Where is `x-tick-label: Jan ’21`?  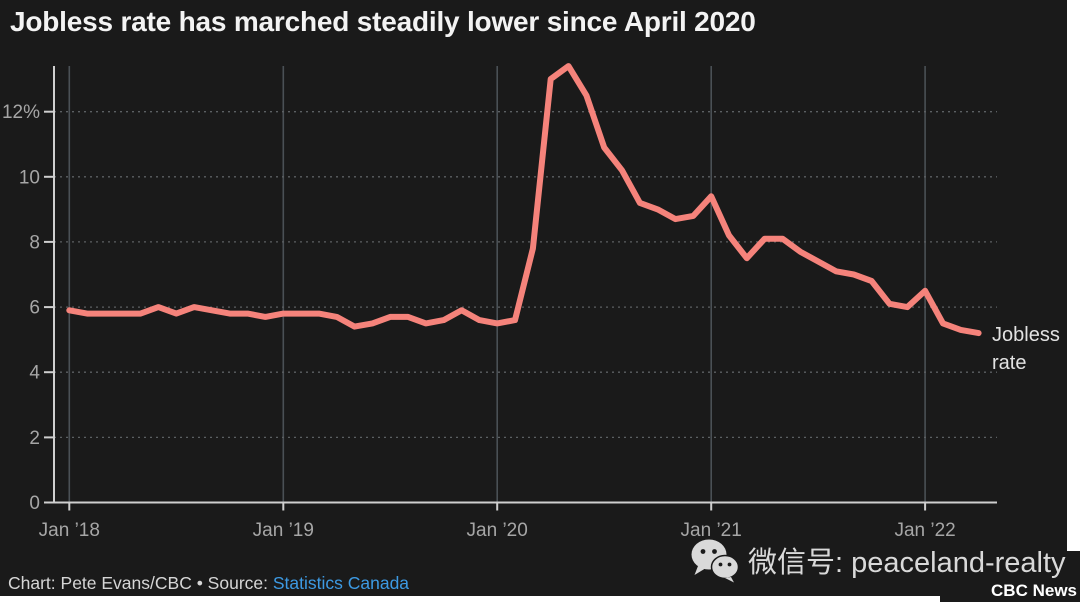
x-tick-label: Jan ’21 is located at coordinates (711, 530).